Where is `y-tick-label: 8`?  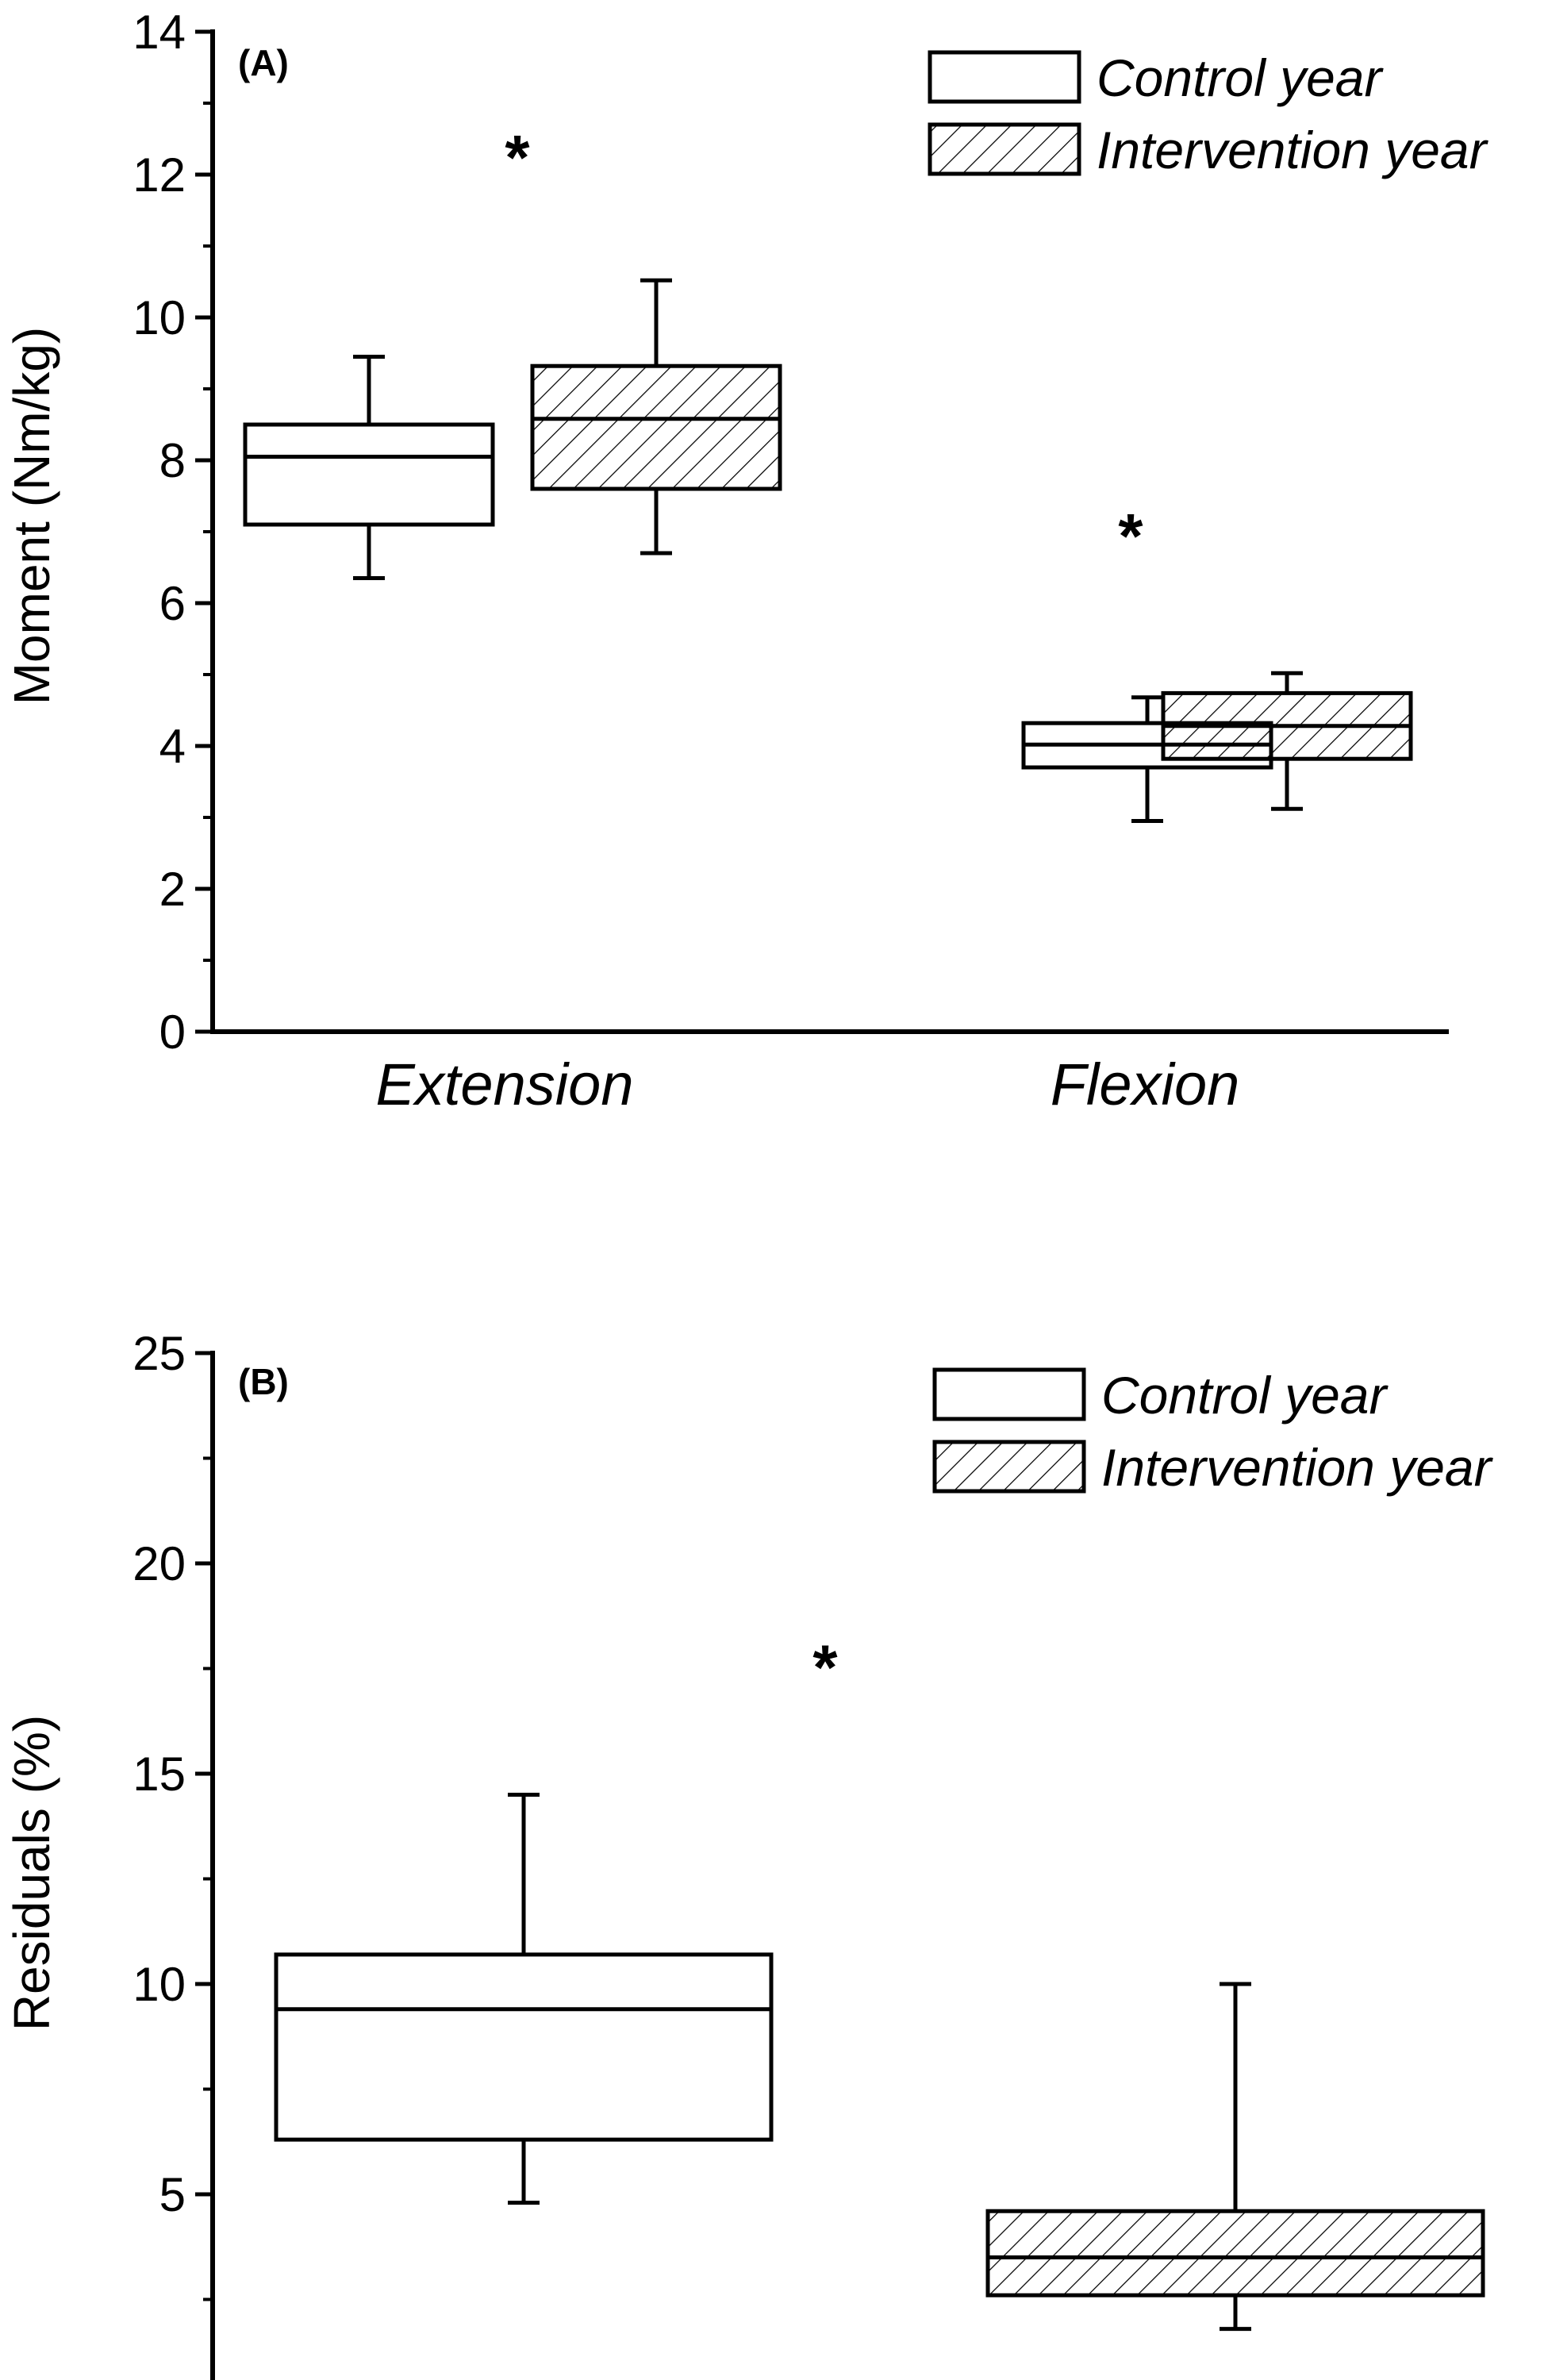 y-tick-label: 8 is located at coordinates (173, 460).